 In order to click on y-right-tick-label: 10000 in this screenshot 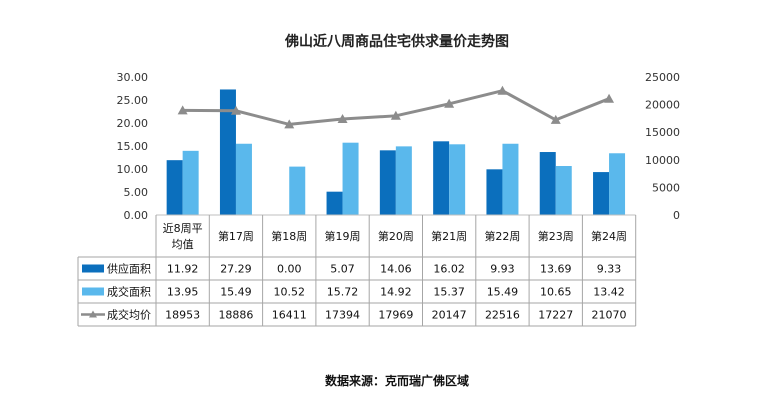, I will do `click(662, 160)`.